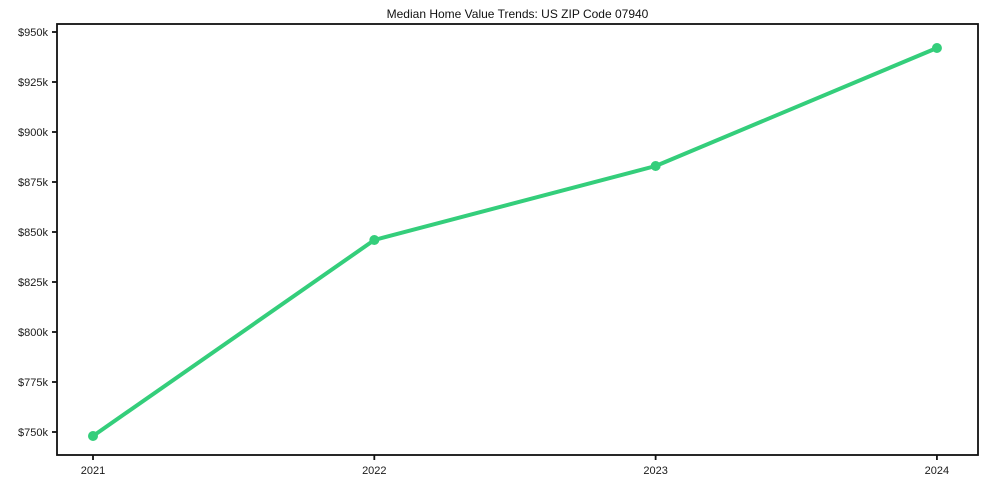 The height and width of the screenshot is (490, 990). Describe the element at coordinates (33, 33) in the screenshot. I see `y-tick-label: $950k` at that location.